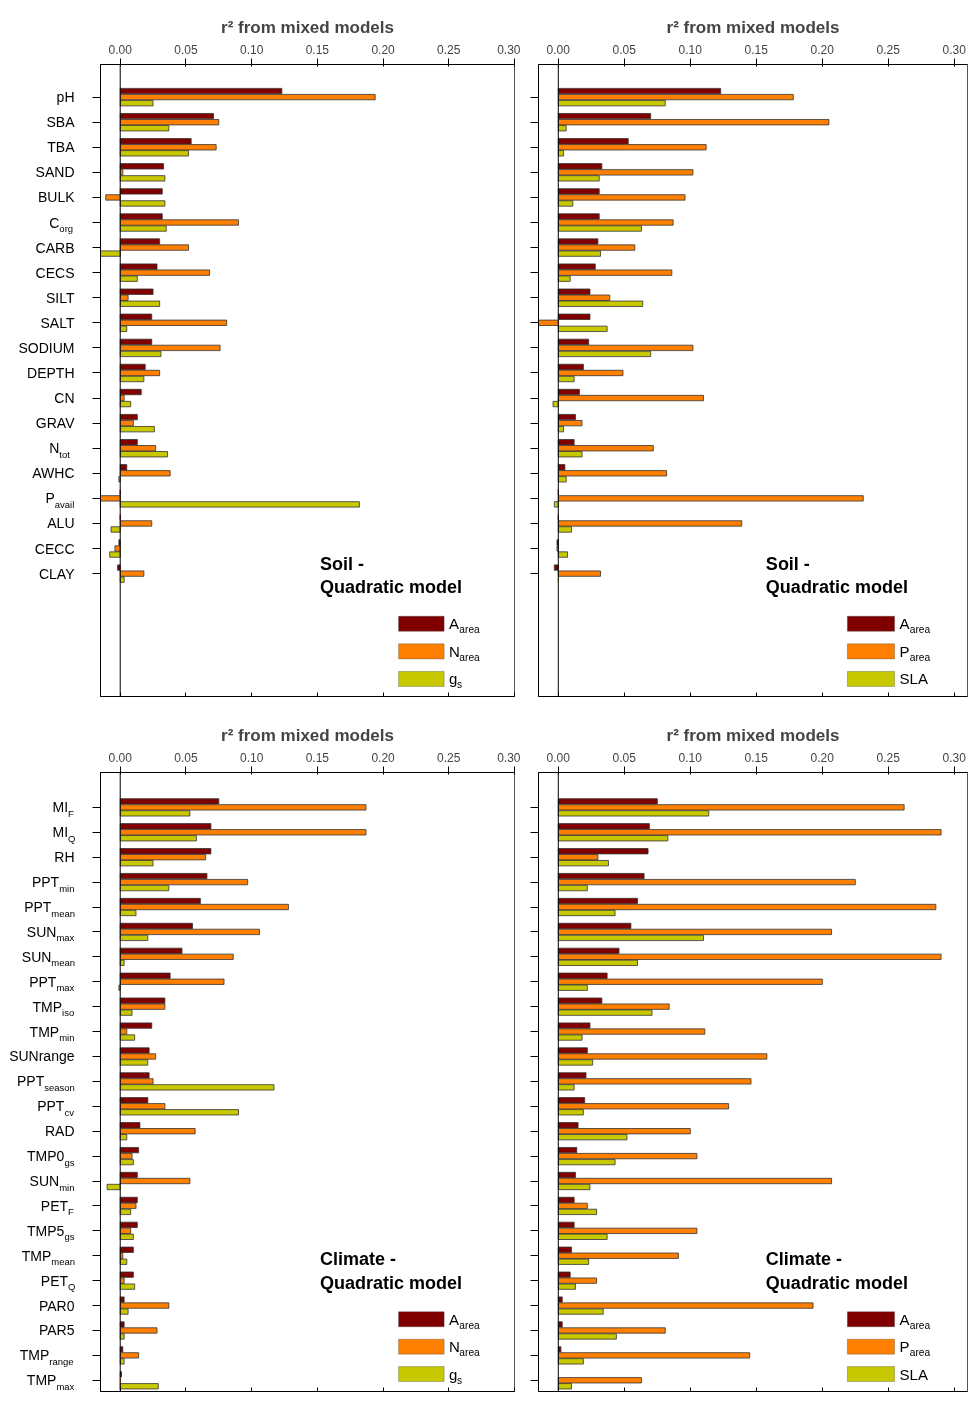 The height and width of the screenshot is (1407, 973). I want to click on y-tick-label: PAR0, so click(56, 1305).